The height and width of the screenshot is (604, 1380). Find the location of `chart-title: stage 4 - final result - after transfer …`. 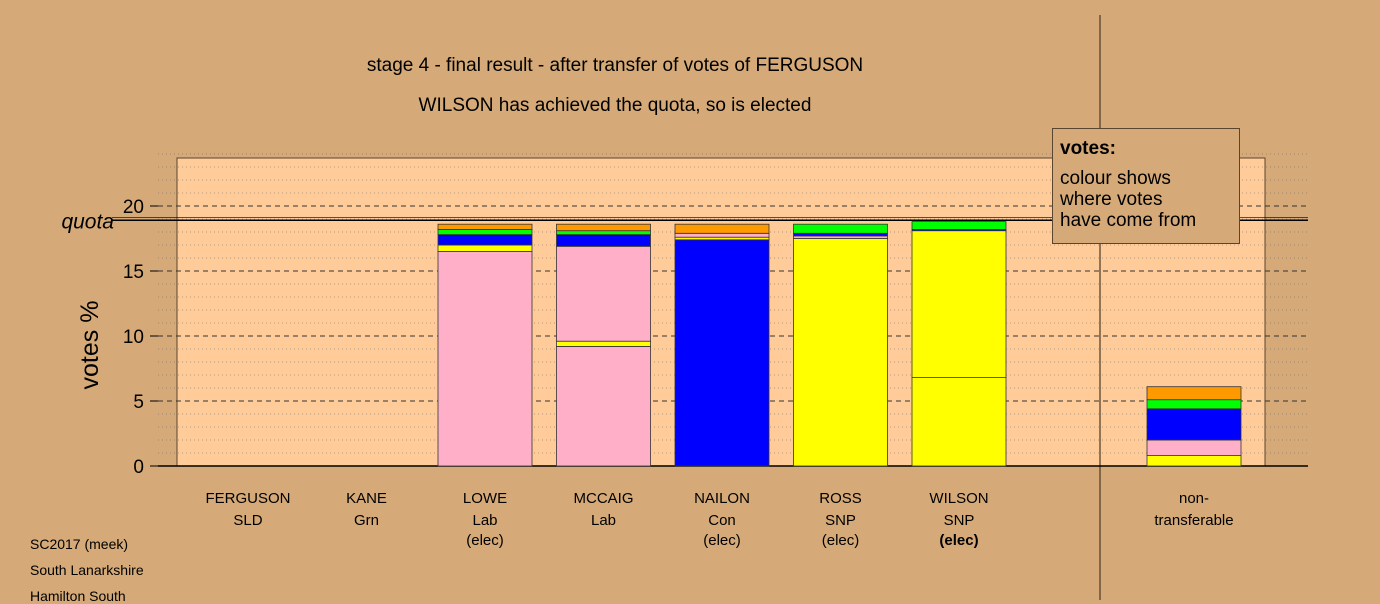

chart-title: stage 4 - final result - after transfer … is located at coordinates (615, 65).